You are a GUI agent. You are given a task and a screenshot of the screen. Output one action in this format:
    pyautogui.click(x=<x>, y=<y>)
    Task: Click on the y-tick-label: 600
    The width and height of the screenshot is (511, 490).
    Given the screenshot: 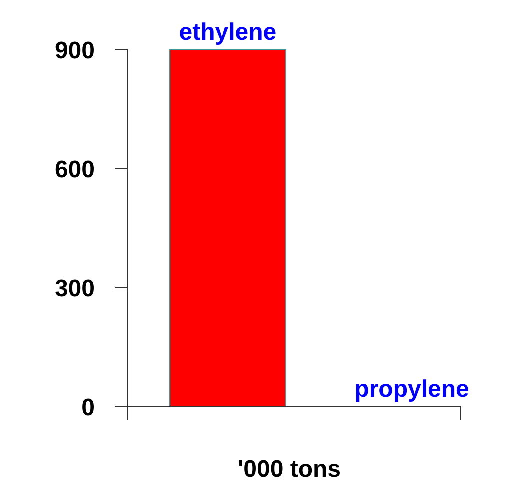 What is the action you would take?
    pyautogui.click(x=74, y=170)
    